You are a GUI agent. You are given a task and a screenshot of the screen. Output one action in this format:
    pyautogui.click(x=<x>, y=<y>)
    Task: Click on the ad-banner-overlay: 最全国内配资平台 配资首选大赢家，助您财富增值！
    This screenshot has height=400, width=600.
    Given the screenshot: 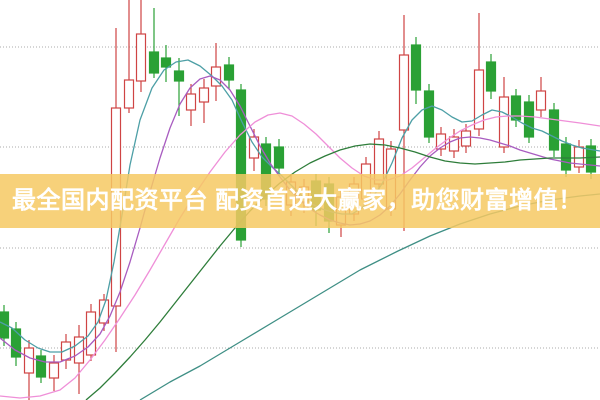 What is the action you would take?
    pyautogui.click(x=300, y=201)
    